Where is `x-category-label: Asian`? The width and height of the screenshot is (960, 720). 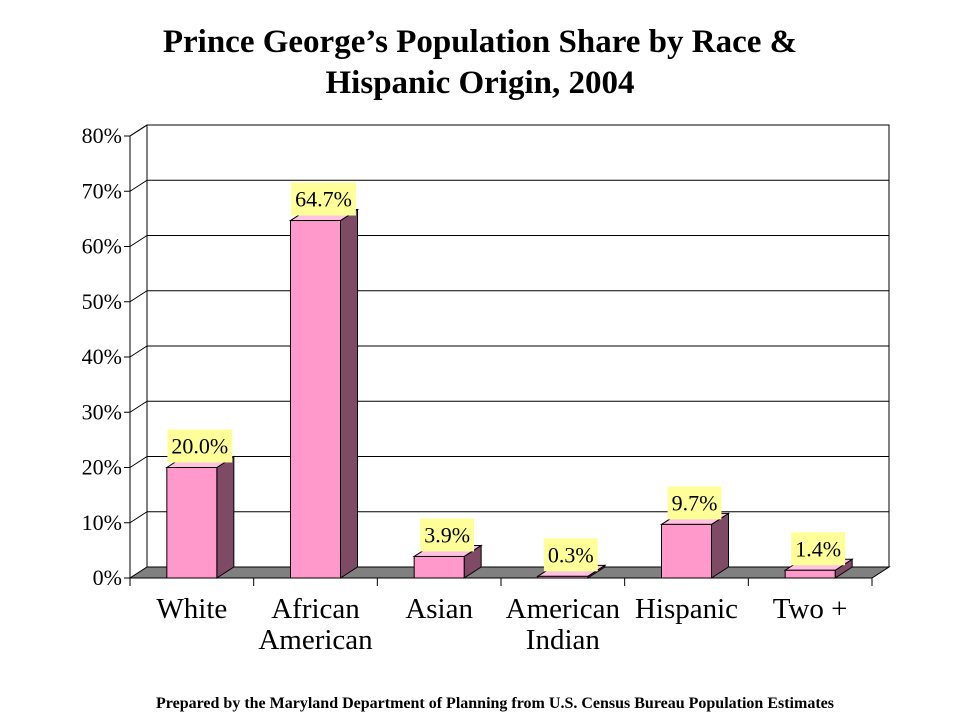
x-category-label: Asian is located at coordinates (439, 609).